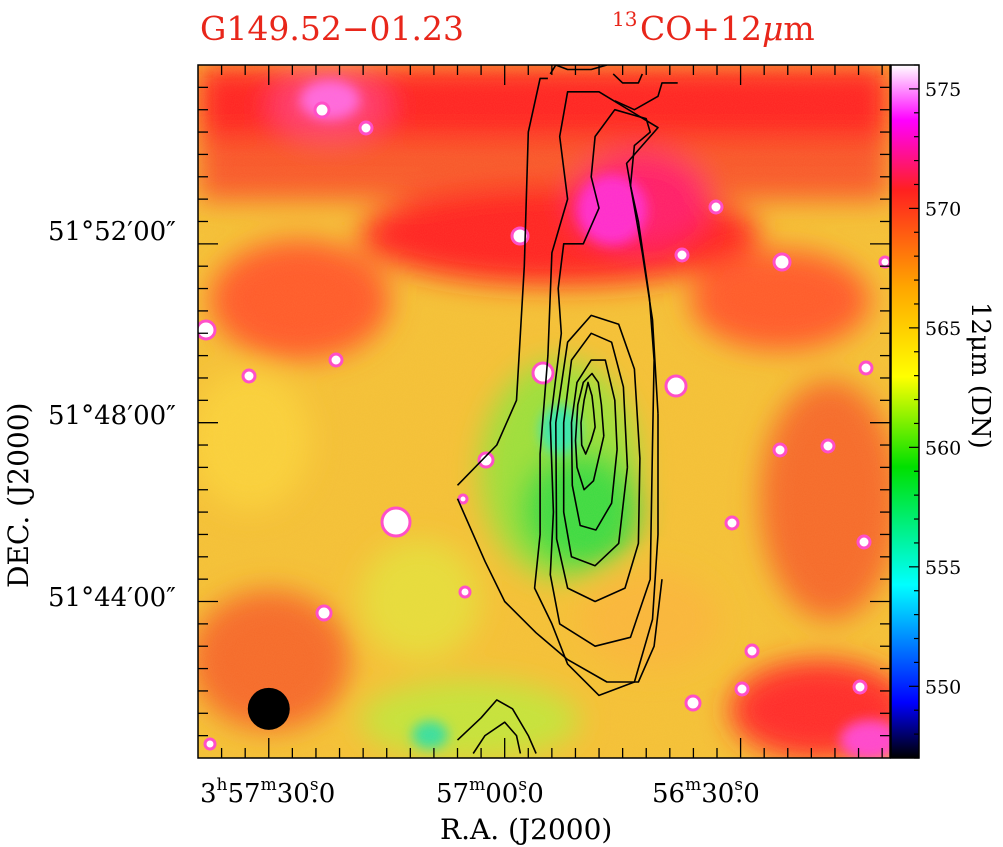  What do you see at coordinates (112, 416) in the screenshot?
I see `y-tick-label-1: 51°48′00″` at bounding box center [112, 416].